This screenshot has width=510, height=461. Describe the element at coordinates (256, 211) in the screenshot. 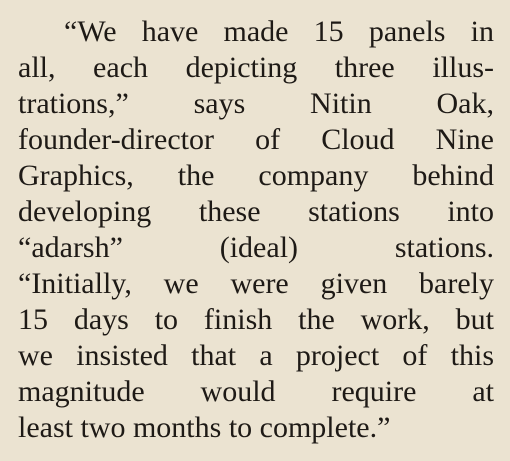

I see `text-line: developing these stations into` at that location.